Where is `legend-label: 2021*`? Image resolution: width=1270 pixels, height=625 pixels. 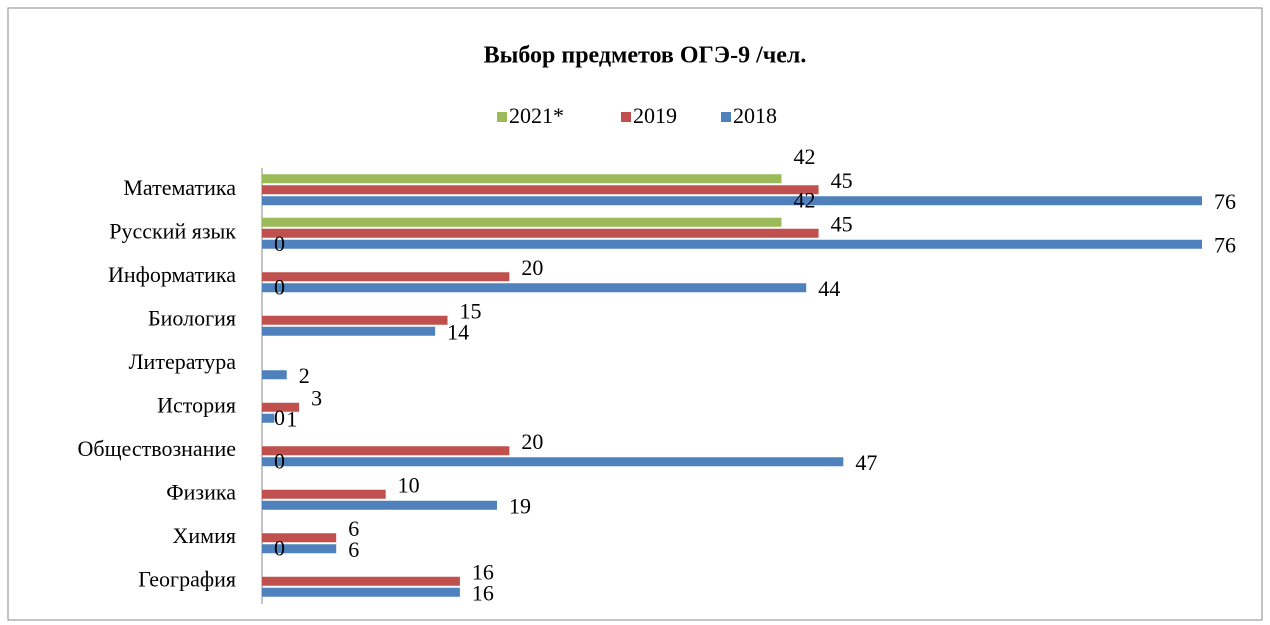
legend-label: 2021* is located at coordinates (536, 115).